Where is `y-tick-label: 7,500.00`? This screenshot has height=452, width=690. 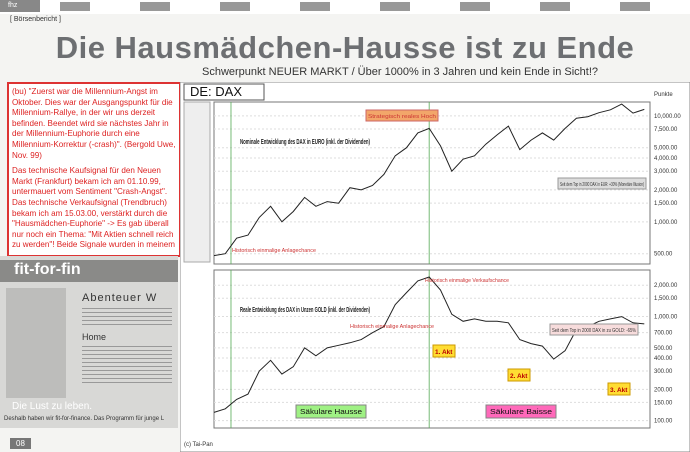 y-tick-label: 7,500.00 is located at coordinates (666, 130).